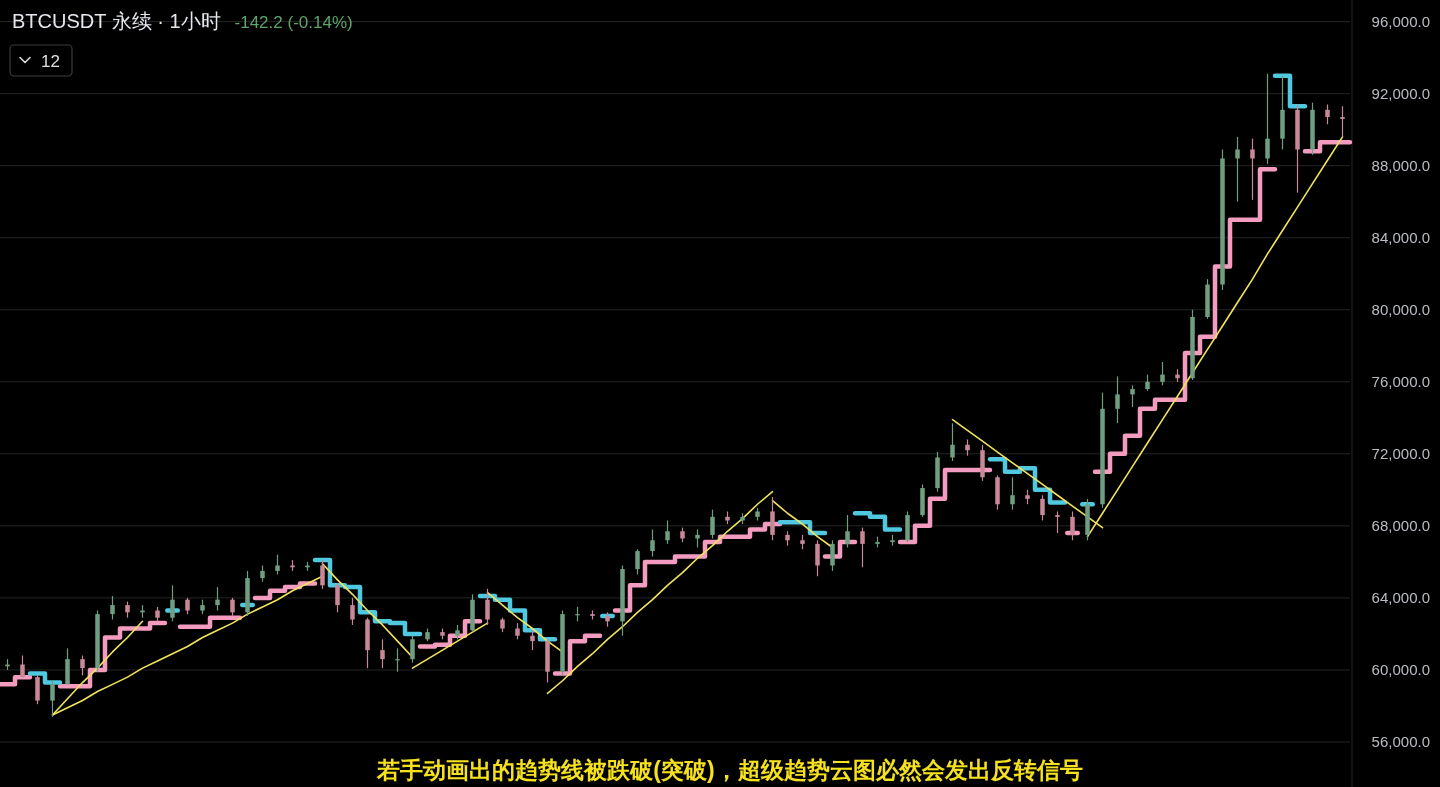 The image size is (1440, 787). Describe the element at coordinates (1400, 382) in the screenshot. I see `y-tick-label: 76,000.0` at that location.